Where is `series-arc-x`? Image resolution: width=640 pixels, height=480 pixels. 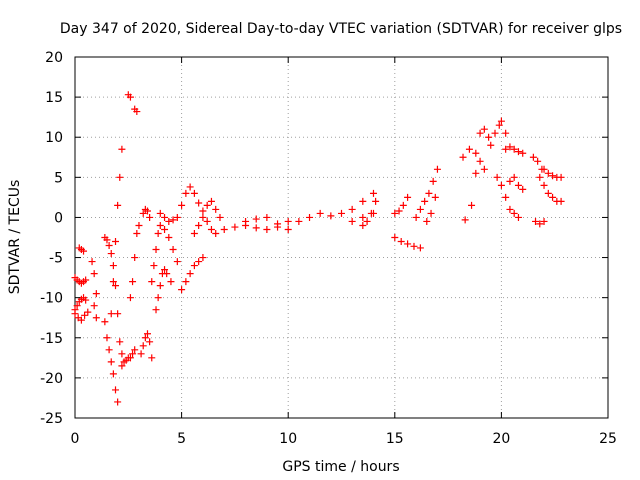
series-arc-x is located at coordinates (473, 159).